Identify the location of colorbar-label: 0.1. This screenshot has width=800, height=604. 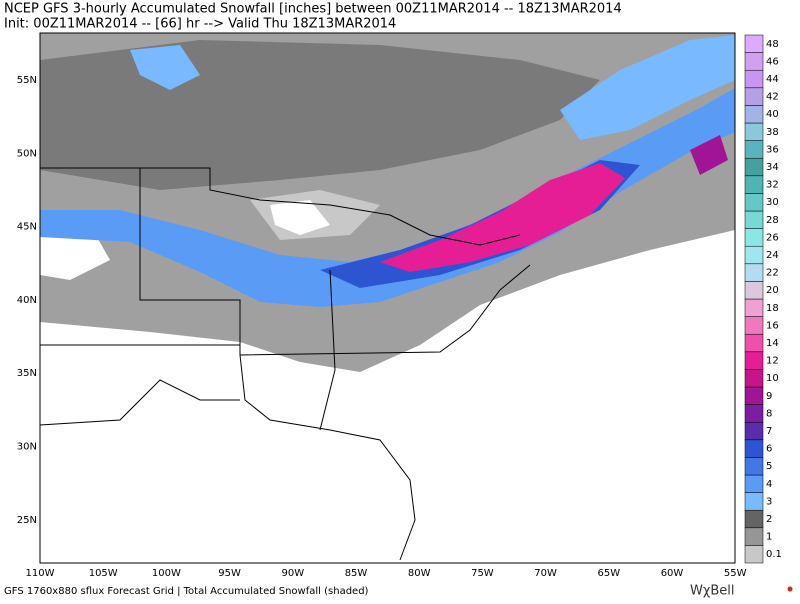
(774, 554).